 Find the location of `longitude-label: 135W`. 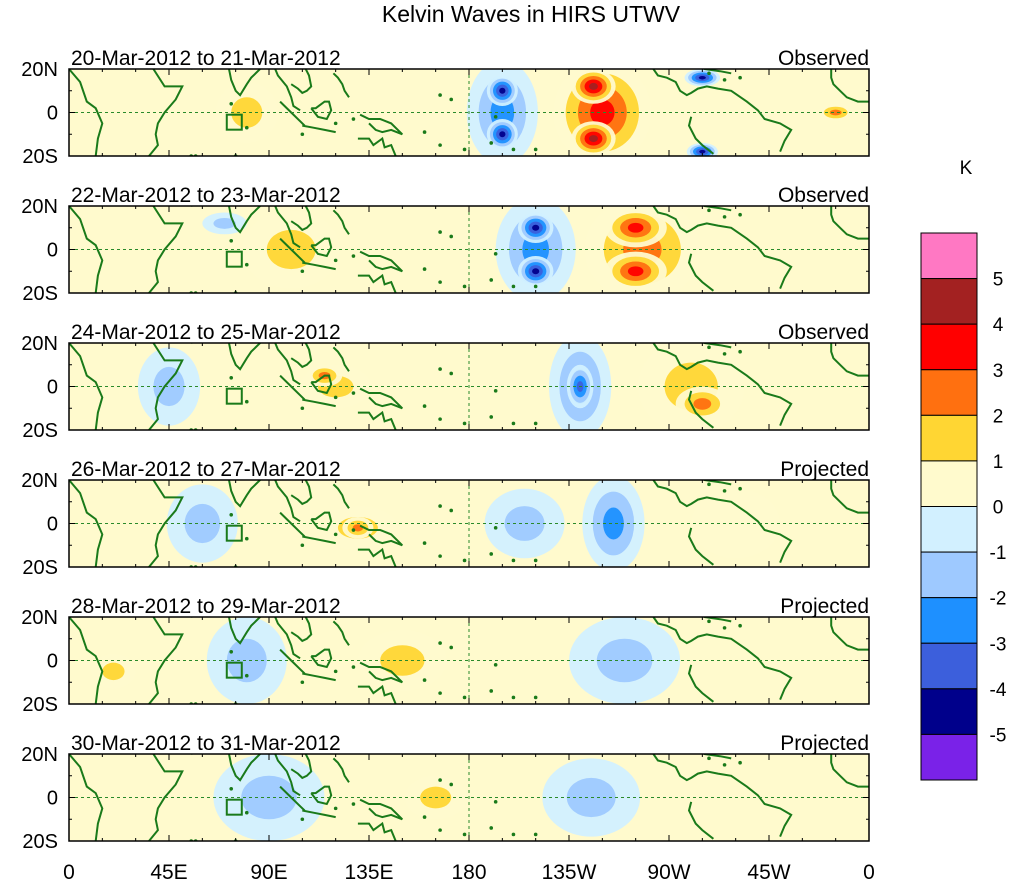

longitude-label: 135W is located at coordinates (569, 872).